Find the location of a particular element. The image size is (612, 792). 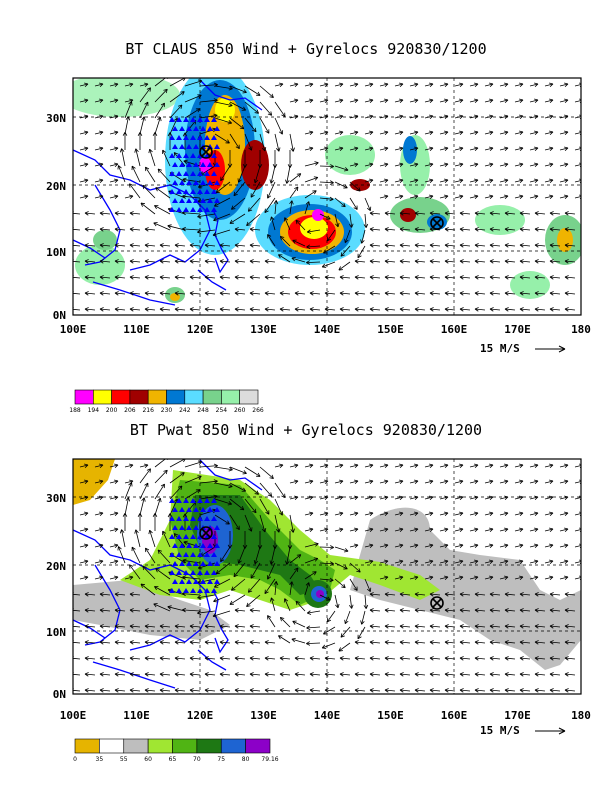

colorbar-label: 65 is located at coordinates (173, 759).